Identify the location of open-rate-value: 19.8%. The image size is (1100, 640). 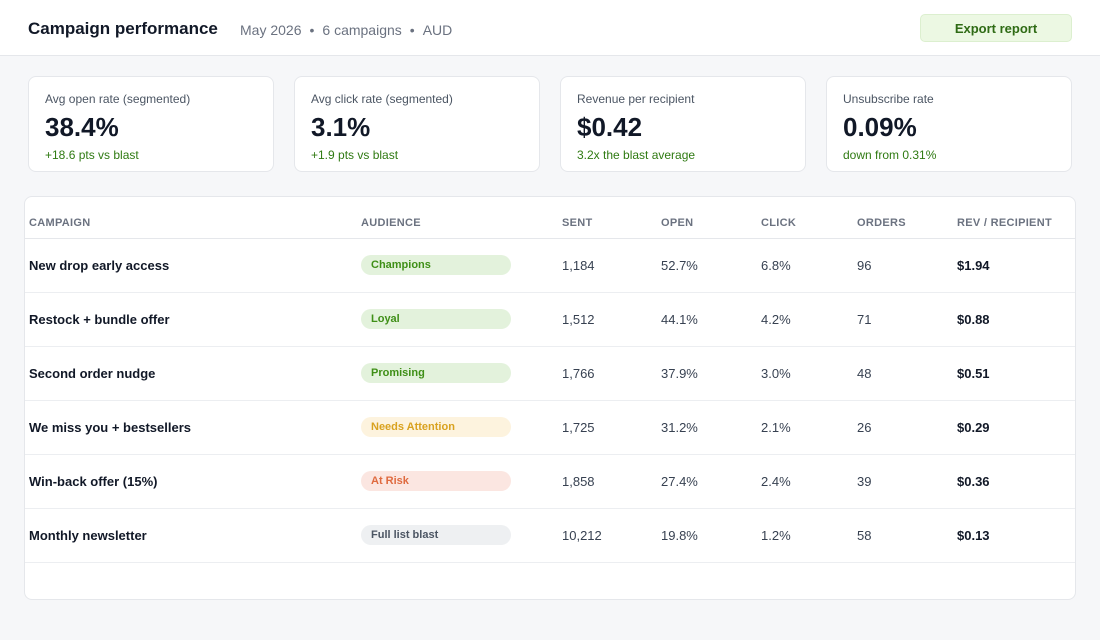
(679, 535).